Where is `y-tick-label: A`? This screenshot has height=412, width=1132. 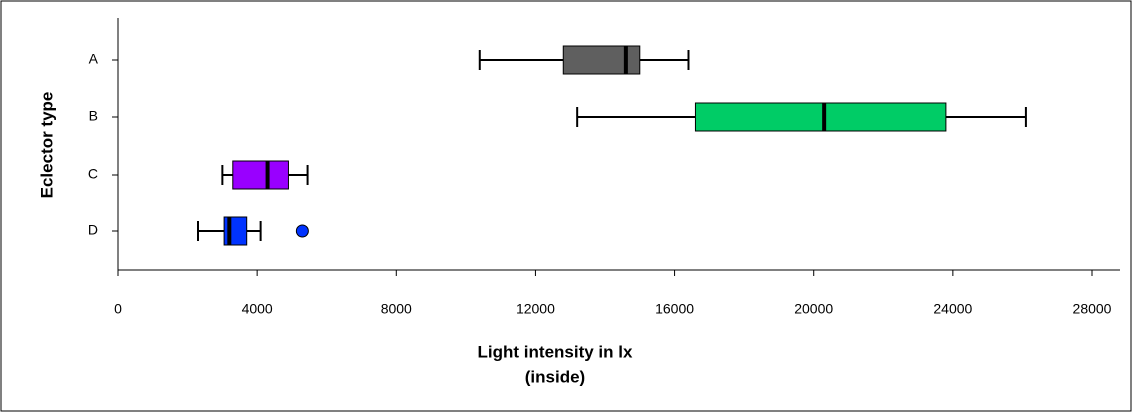 y-tick-label: A is located at coordinates (94, 59).